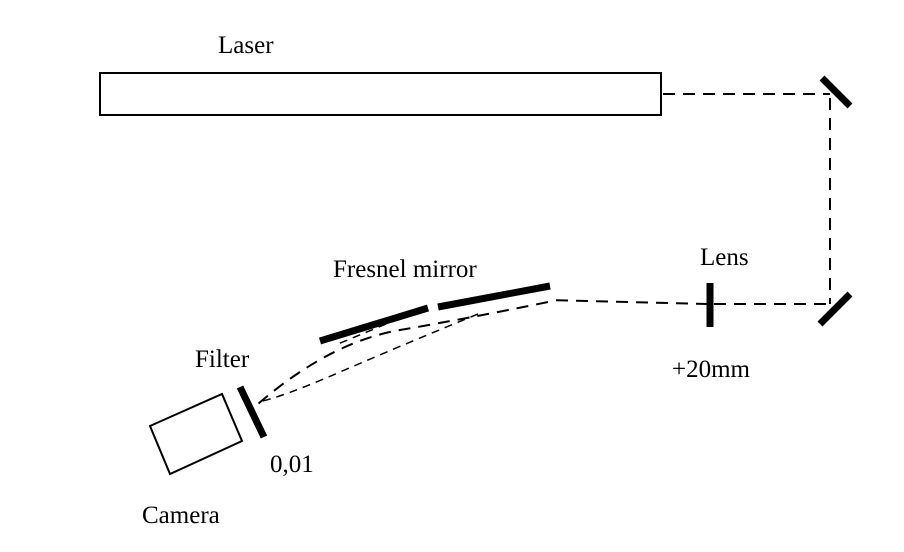 This screenshot has height=552, width=904. What do you see at coordinates (836, 92) in the screenshot?
I see `top-mirror` at bounding box center [836, 92].